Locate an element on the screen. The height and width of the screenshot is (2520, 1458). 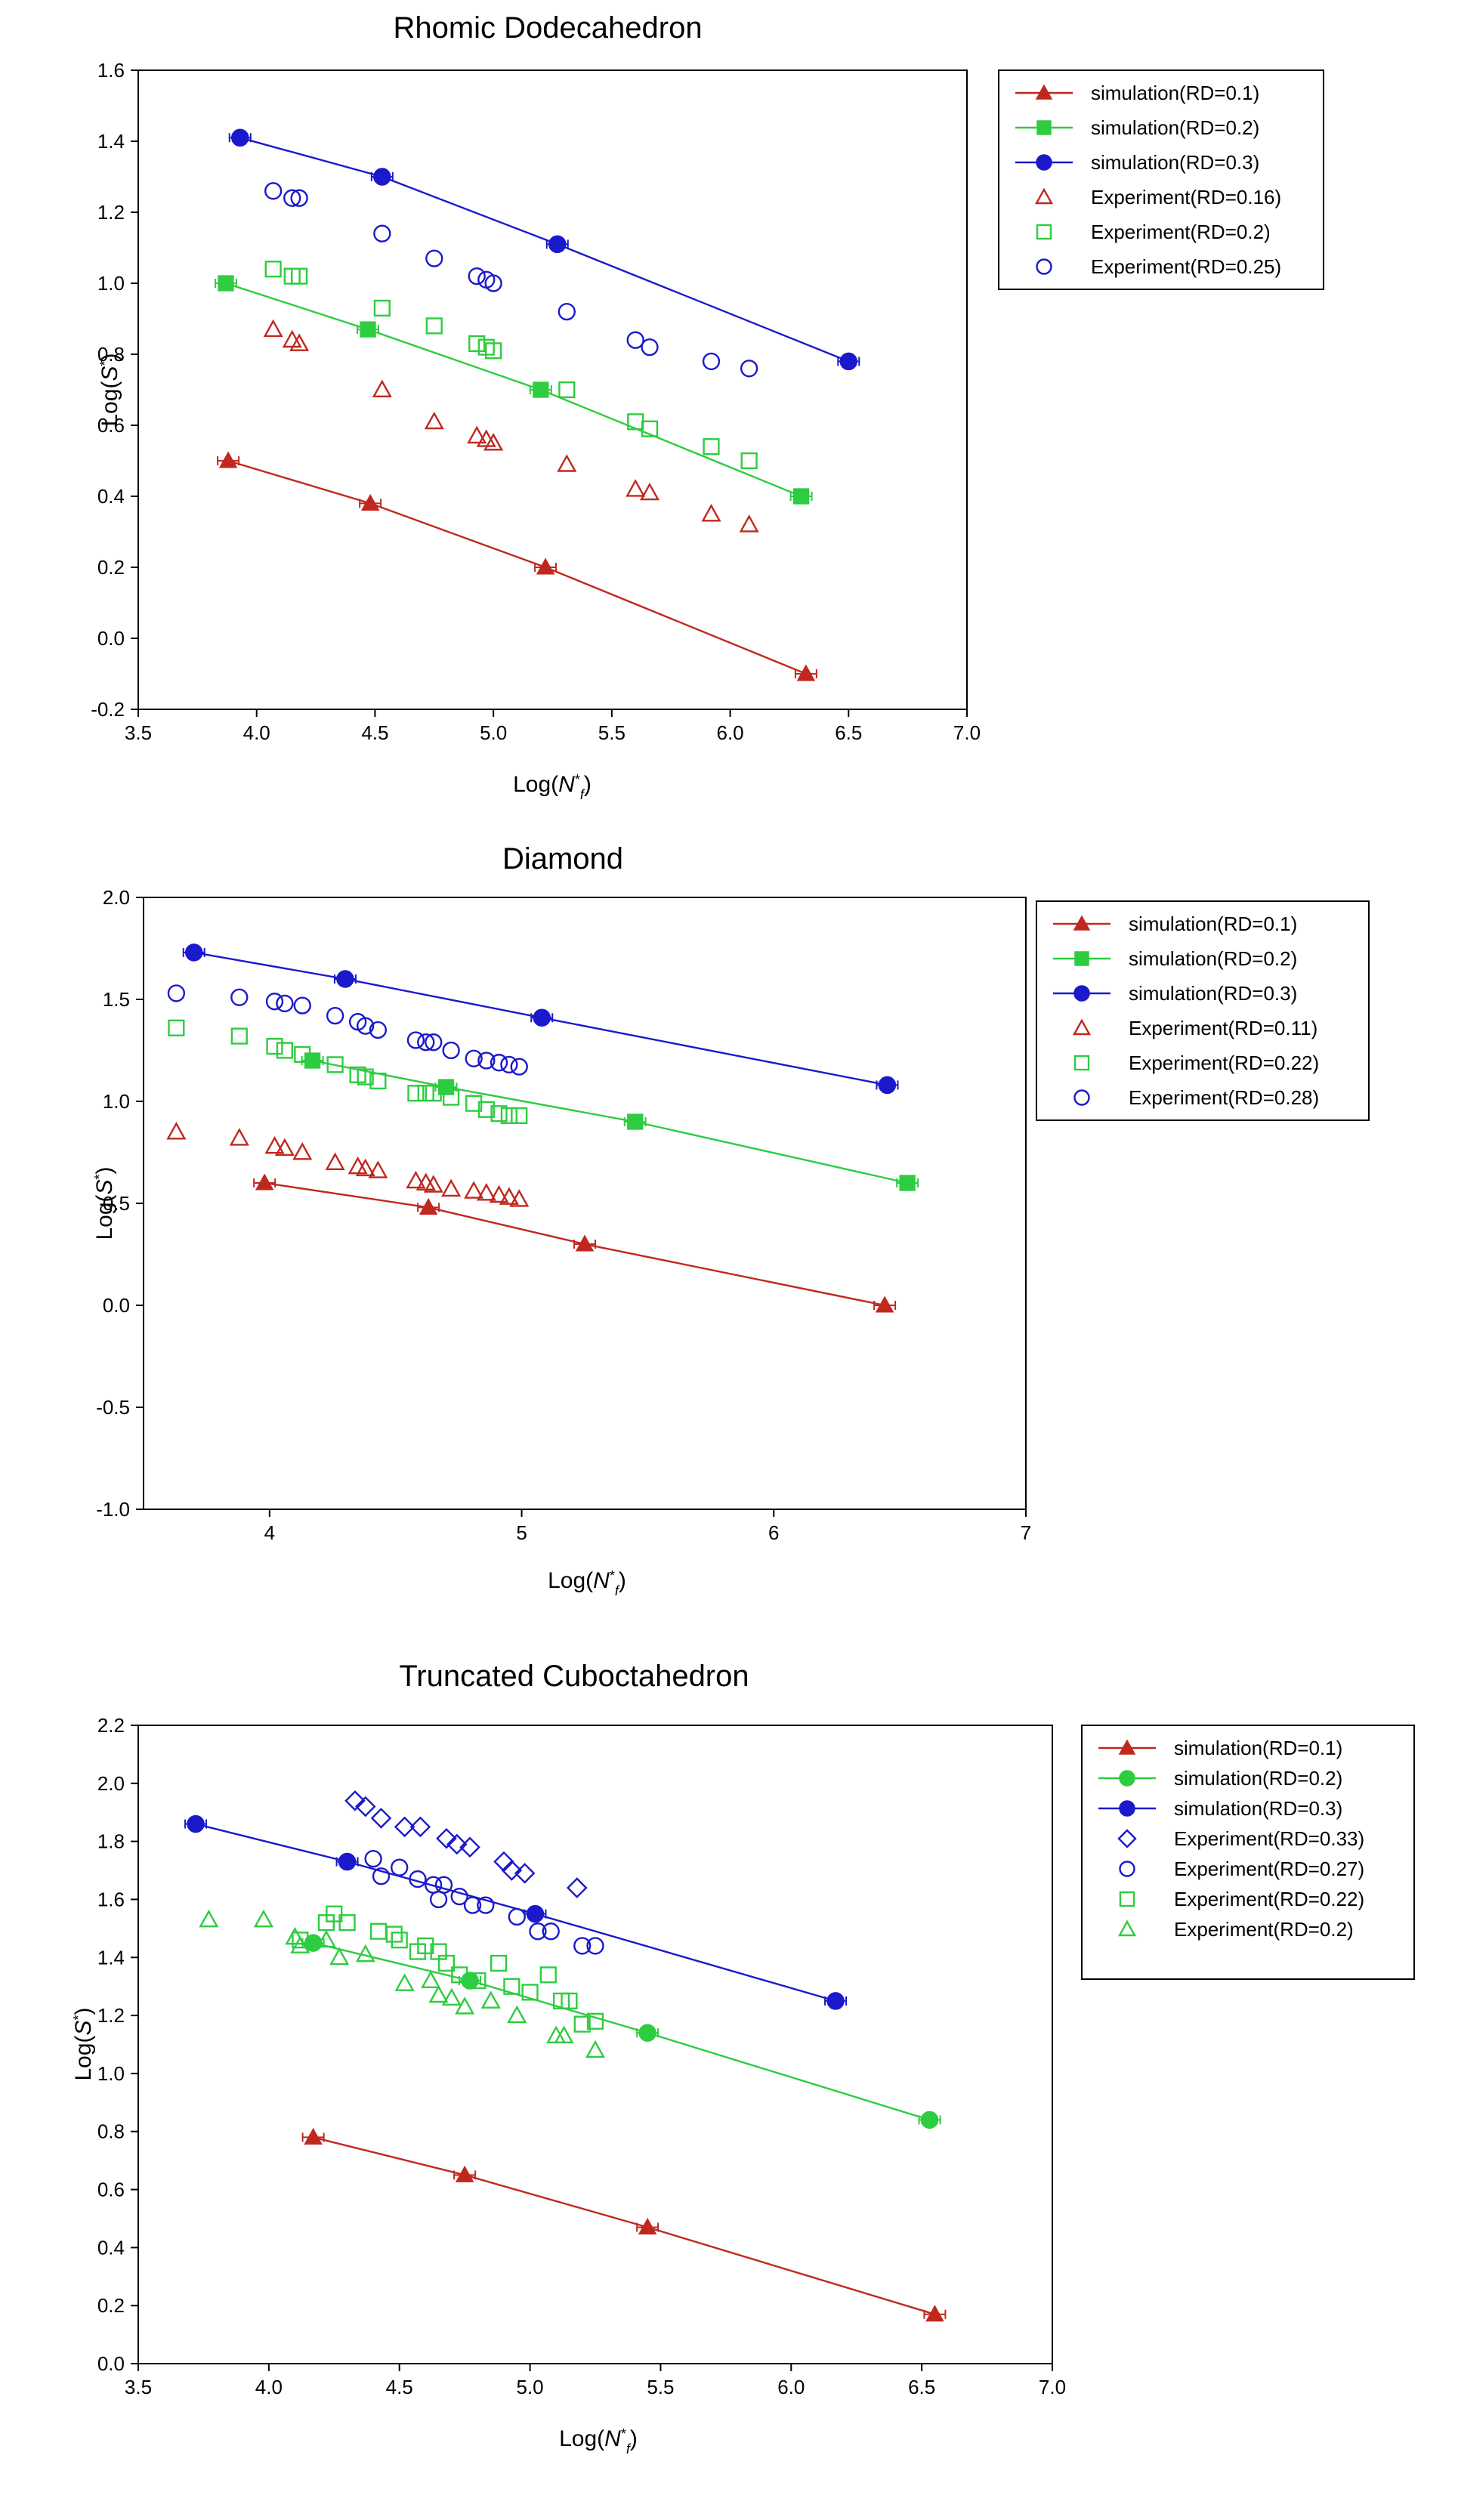
legend-label: Experiment(RD=0.27) is located at coordinates (1269, 1869).